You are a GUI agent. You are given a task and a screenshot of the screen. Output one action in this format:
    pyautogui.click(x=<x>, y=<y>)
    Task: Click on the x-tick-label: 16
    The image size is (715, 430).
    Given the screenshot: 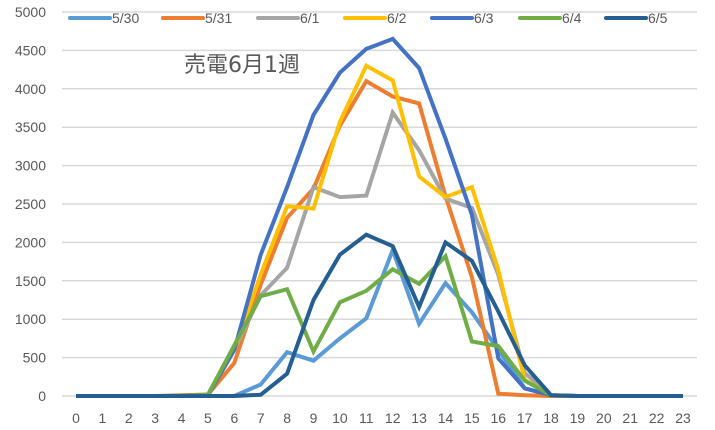 What is the action you would take?
    pyautogui.click(x=498, y=418)
    